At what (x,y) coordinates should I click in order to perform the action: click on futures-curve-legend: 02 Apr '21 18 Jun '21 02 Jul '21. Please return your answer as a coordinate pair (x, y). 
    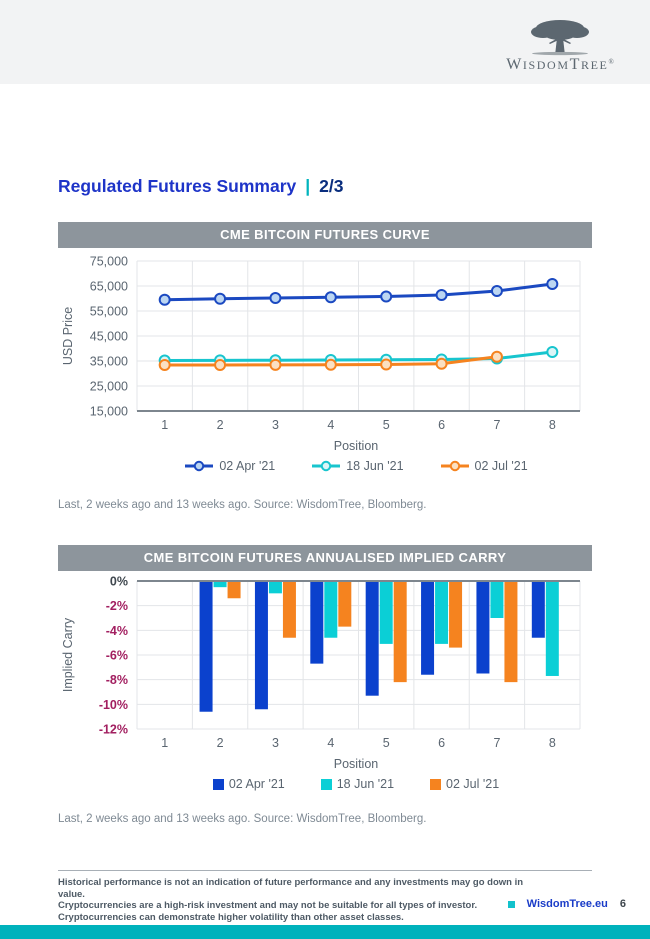
    Looking at the image, I should click on (325, 466).